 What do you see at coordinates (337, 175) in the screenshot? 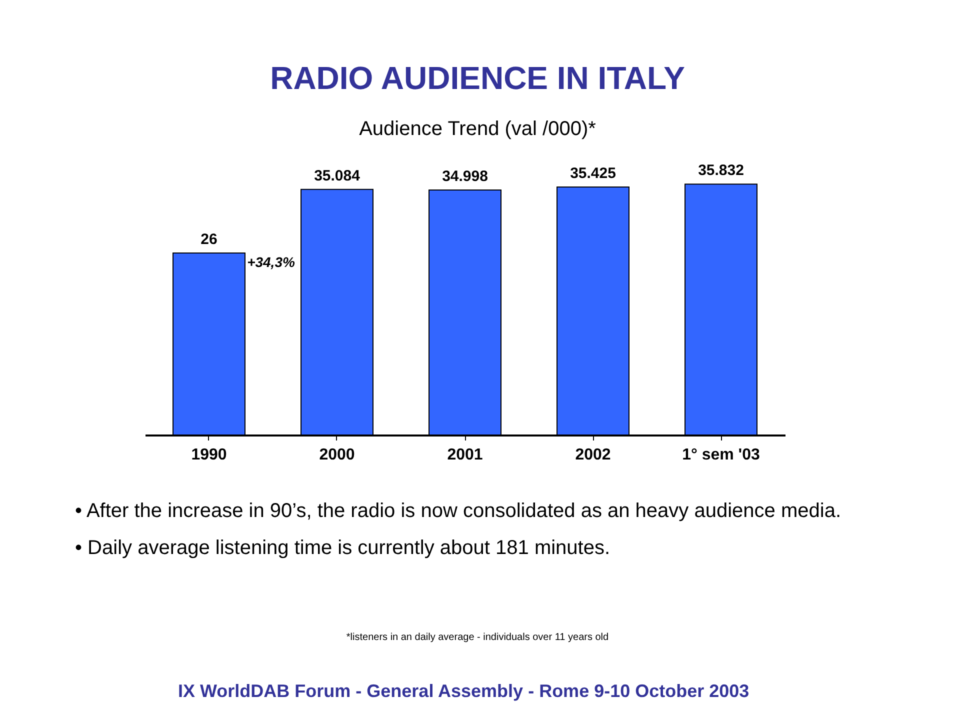
I see `data-label: 35.084` at bounding box center [337, 175].